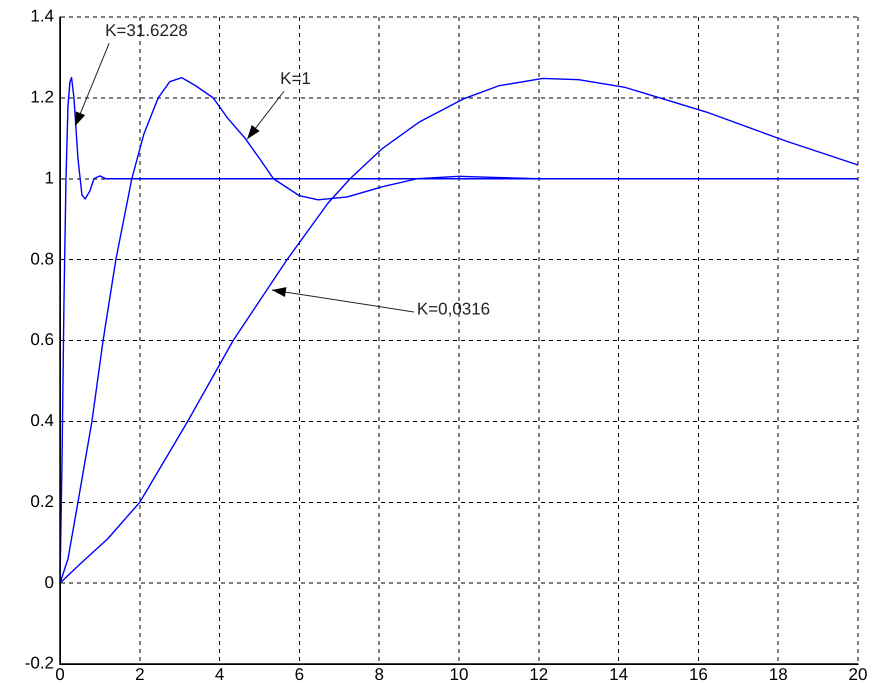 The width and height of the screenshot is (881, 686). What do you see at coordinates (698, 674) in the screenshot?
I see `x-tick-label: 16` at bounding box center [698, 674].